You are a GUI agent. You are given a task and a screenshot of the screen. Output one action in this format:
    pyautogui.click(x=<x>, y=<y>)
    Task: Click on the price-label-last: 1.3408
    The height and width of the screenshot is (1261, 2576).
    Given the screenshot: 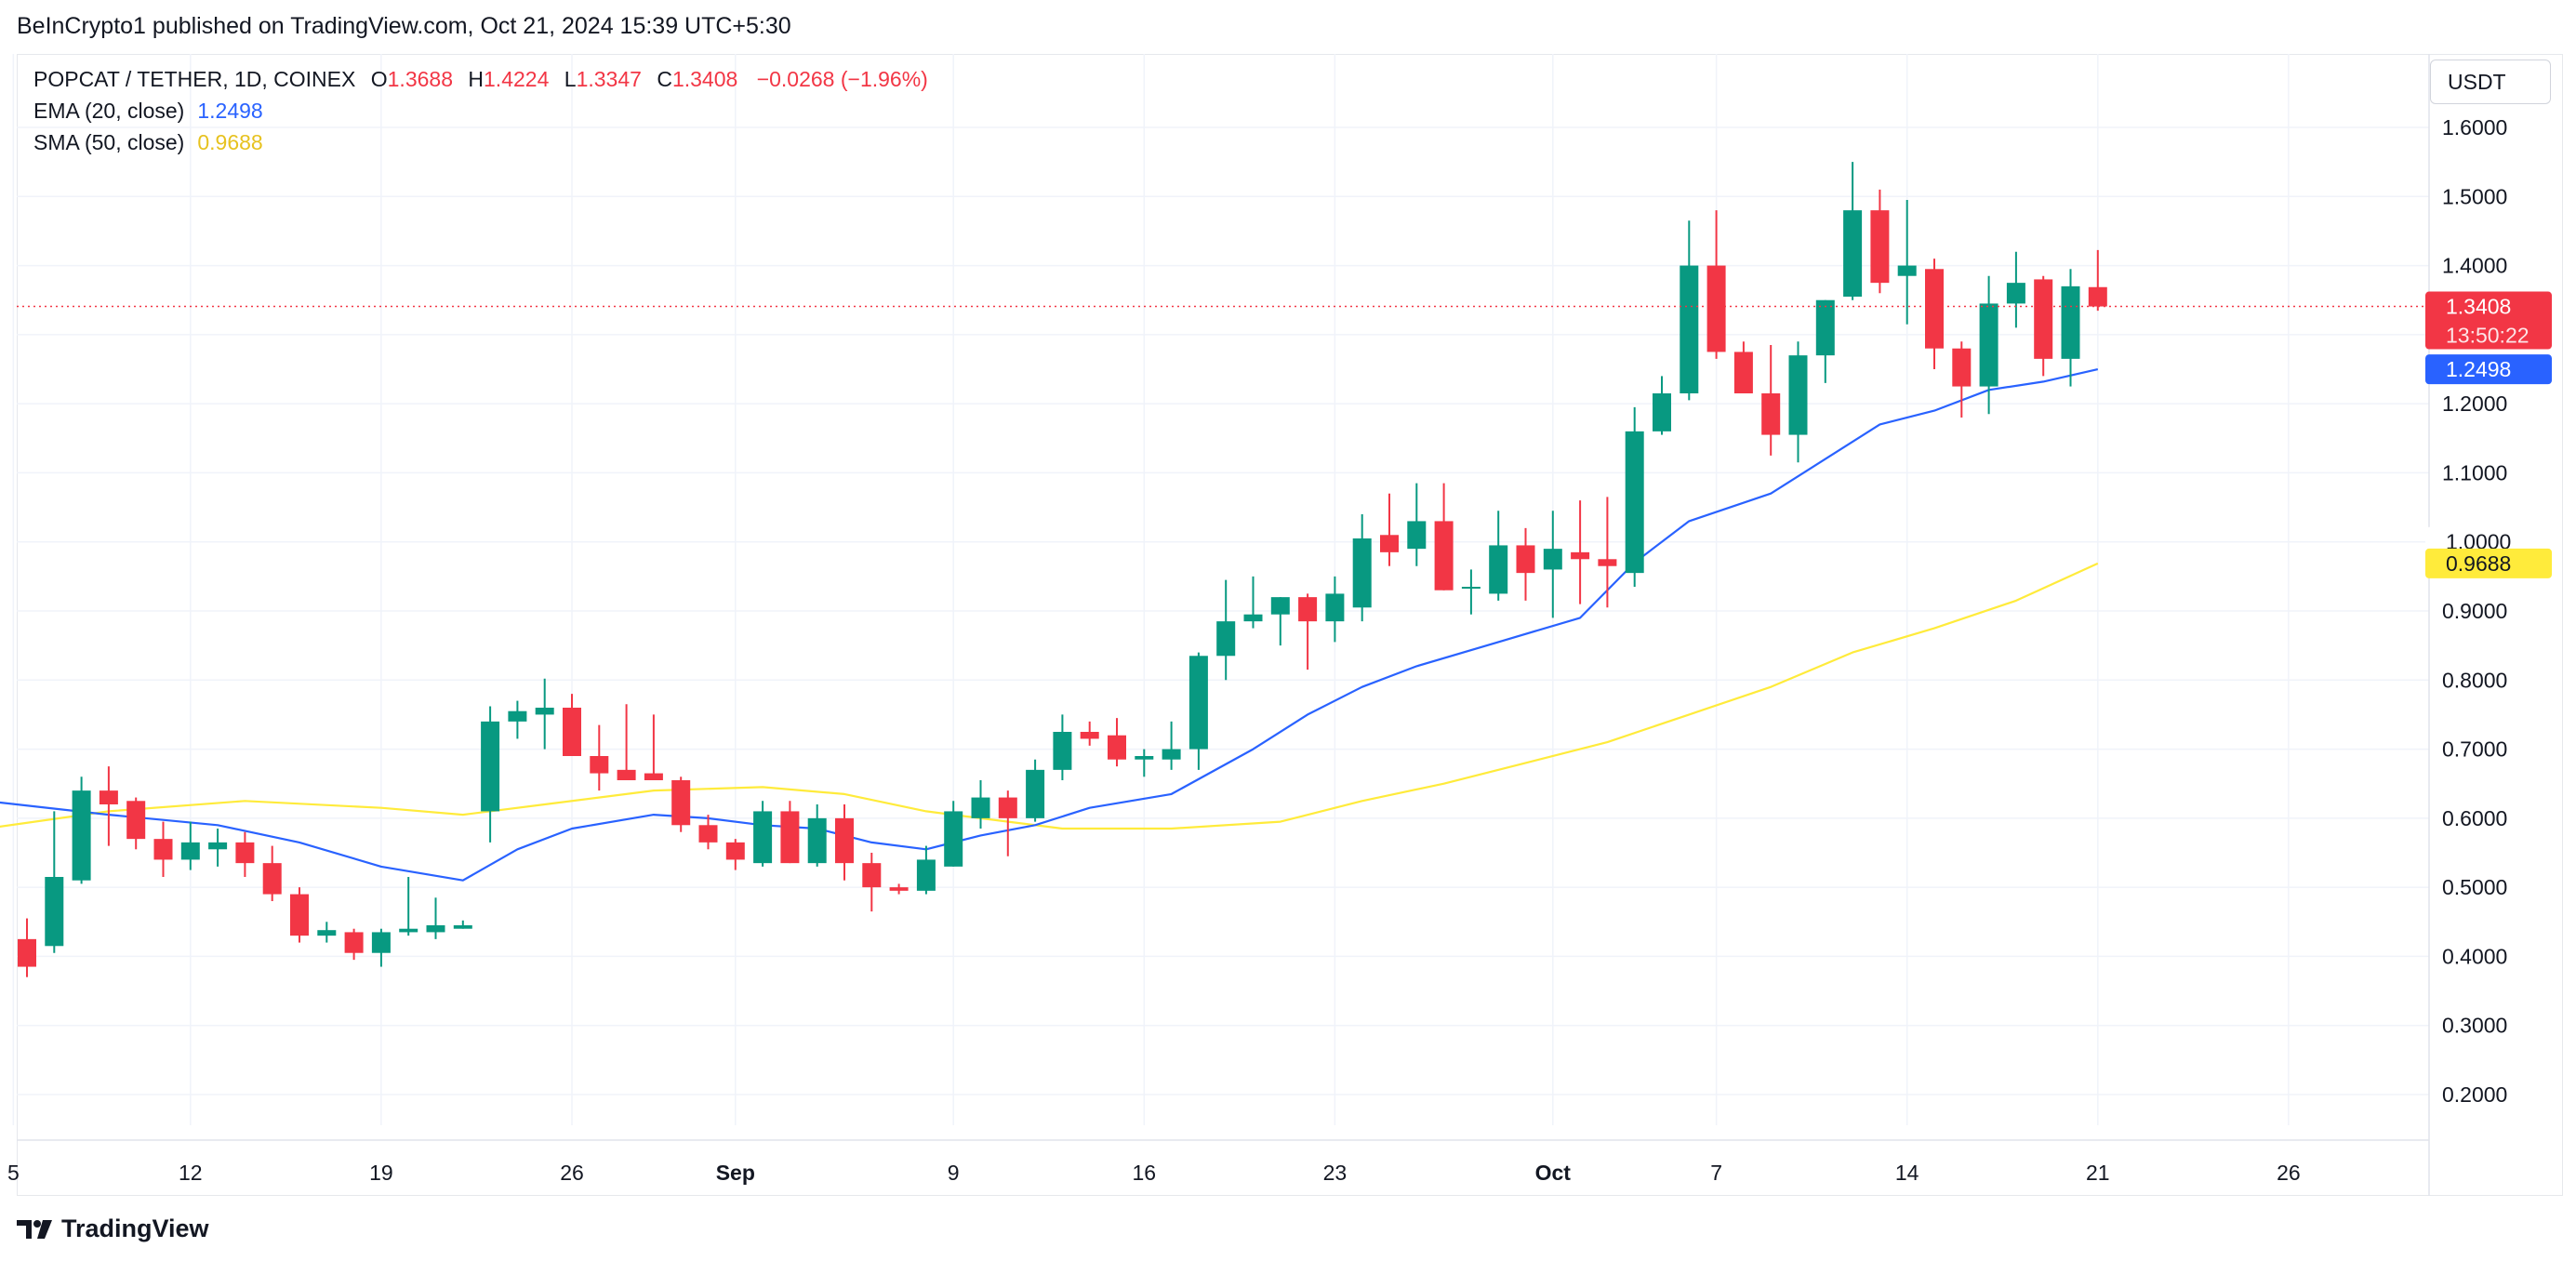 What is the action you would take?
    pyautogui.click(x=2478, y=307)
    